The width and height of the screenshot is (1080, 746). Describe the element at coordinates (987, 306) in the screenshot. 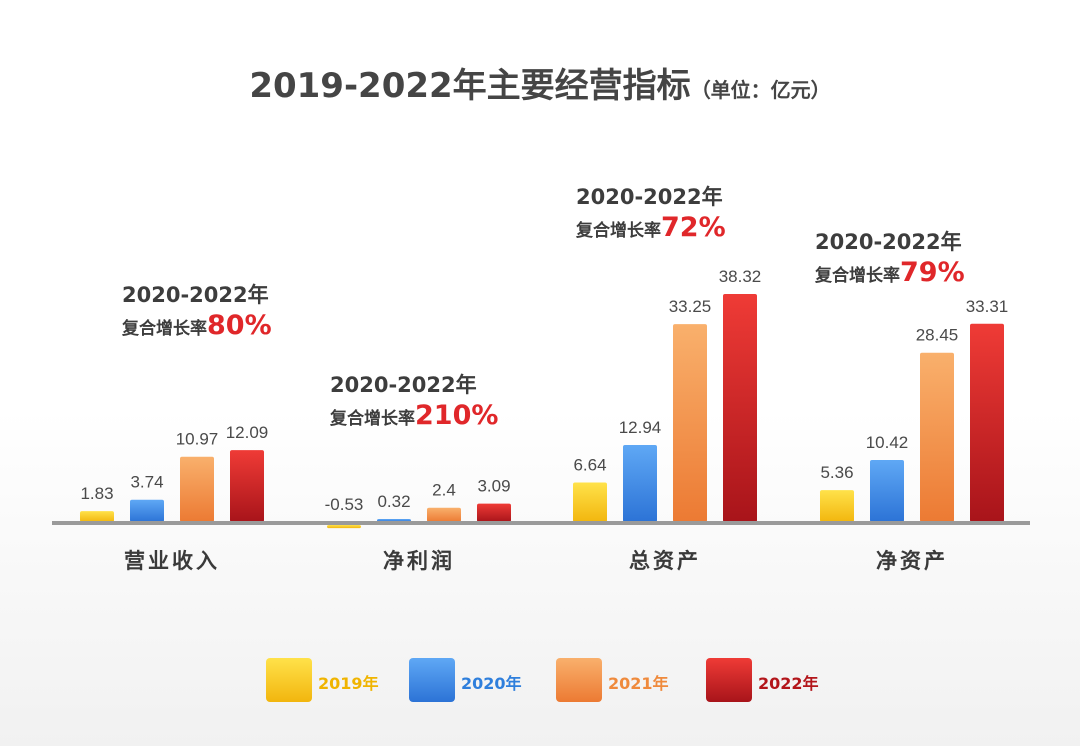

I see `value-label-net-assets-2022: 33.31` at that location.